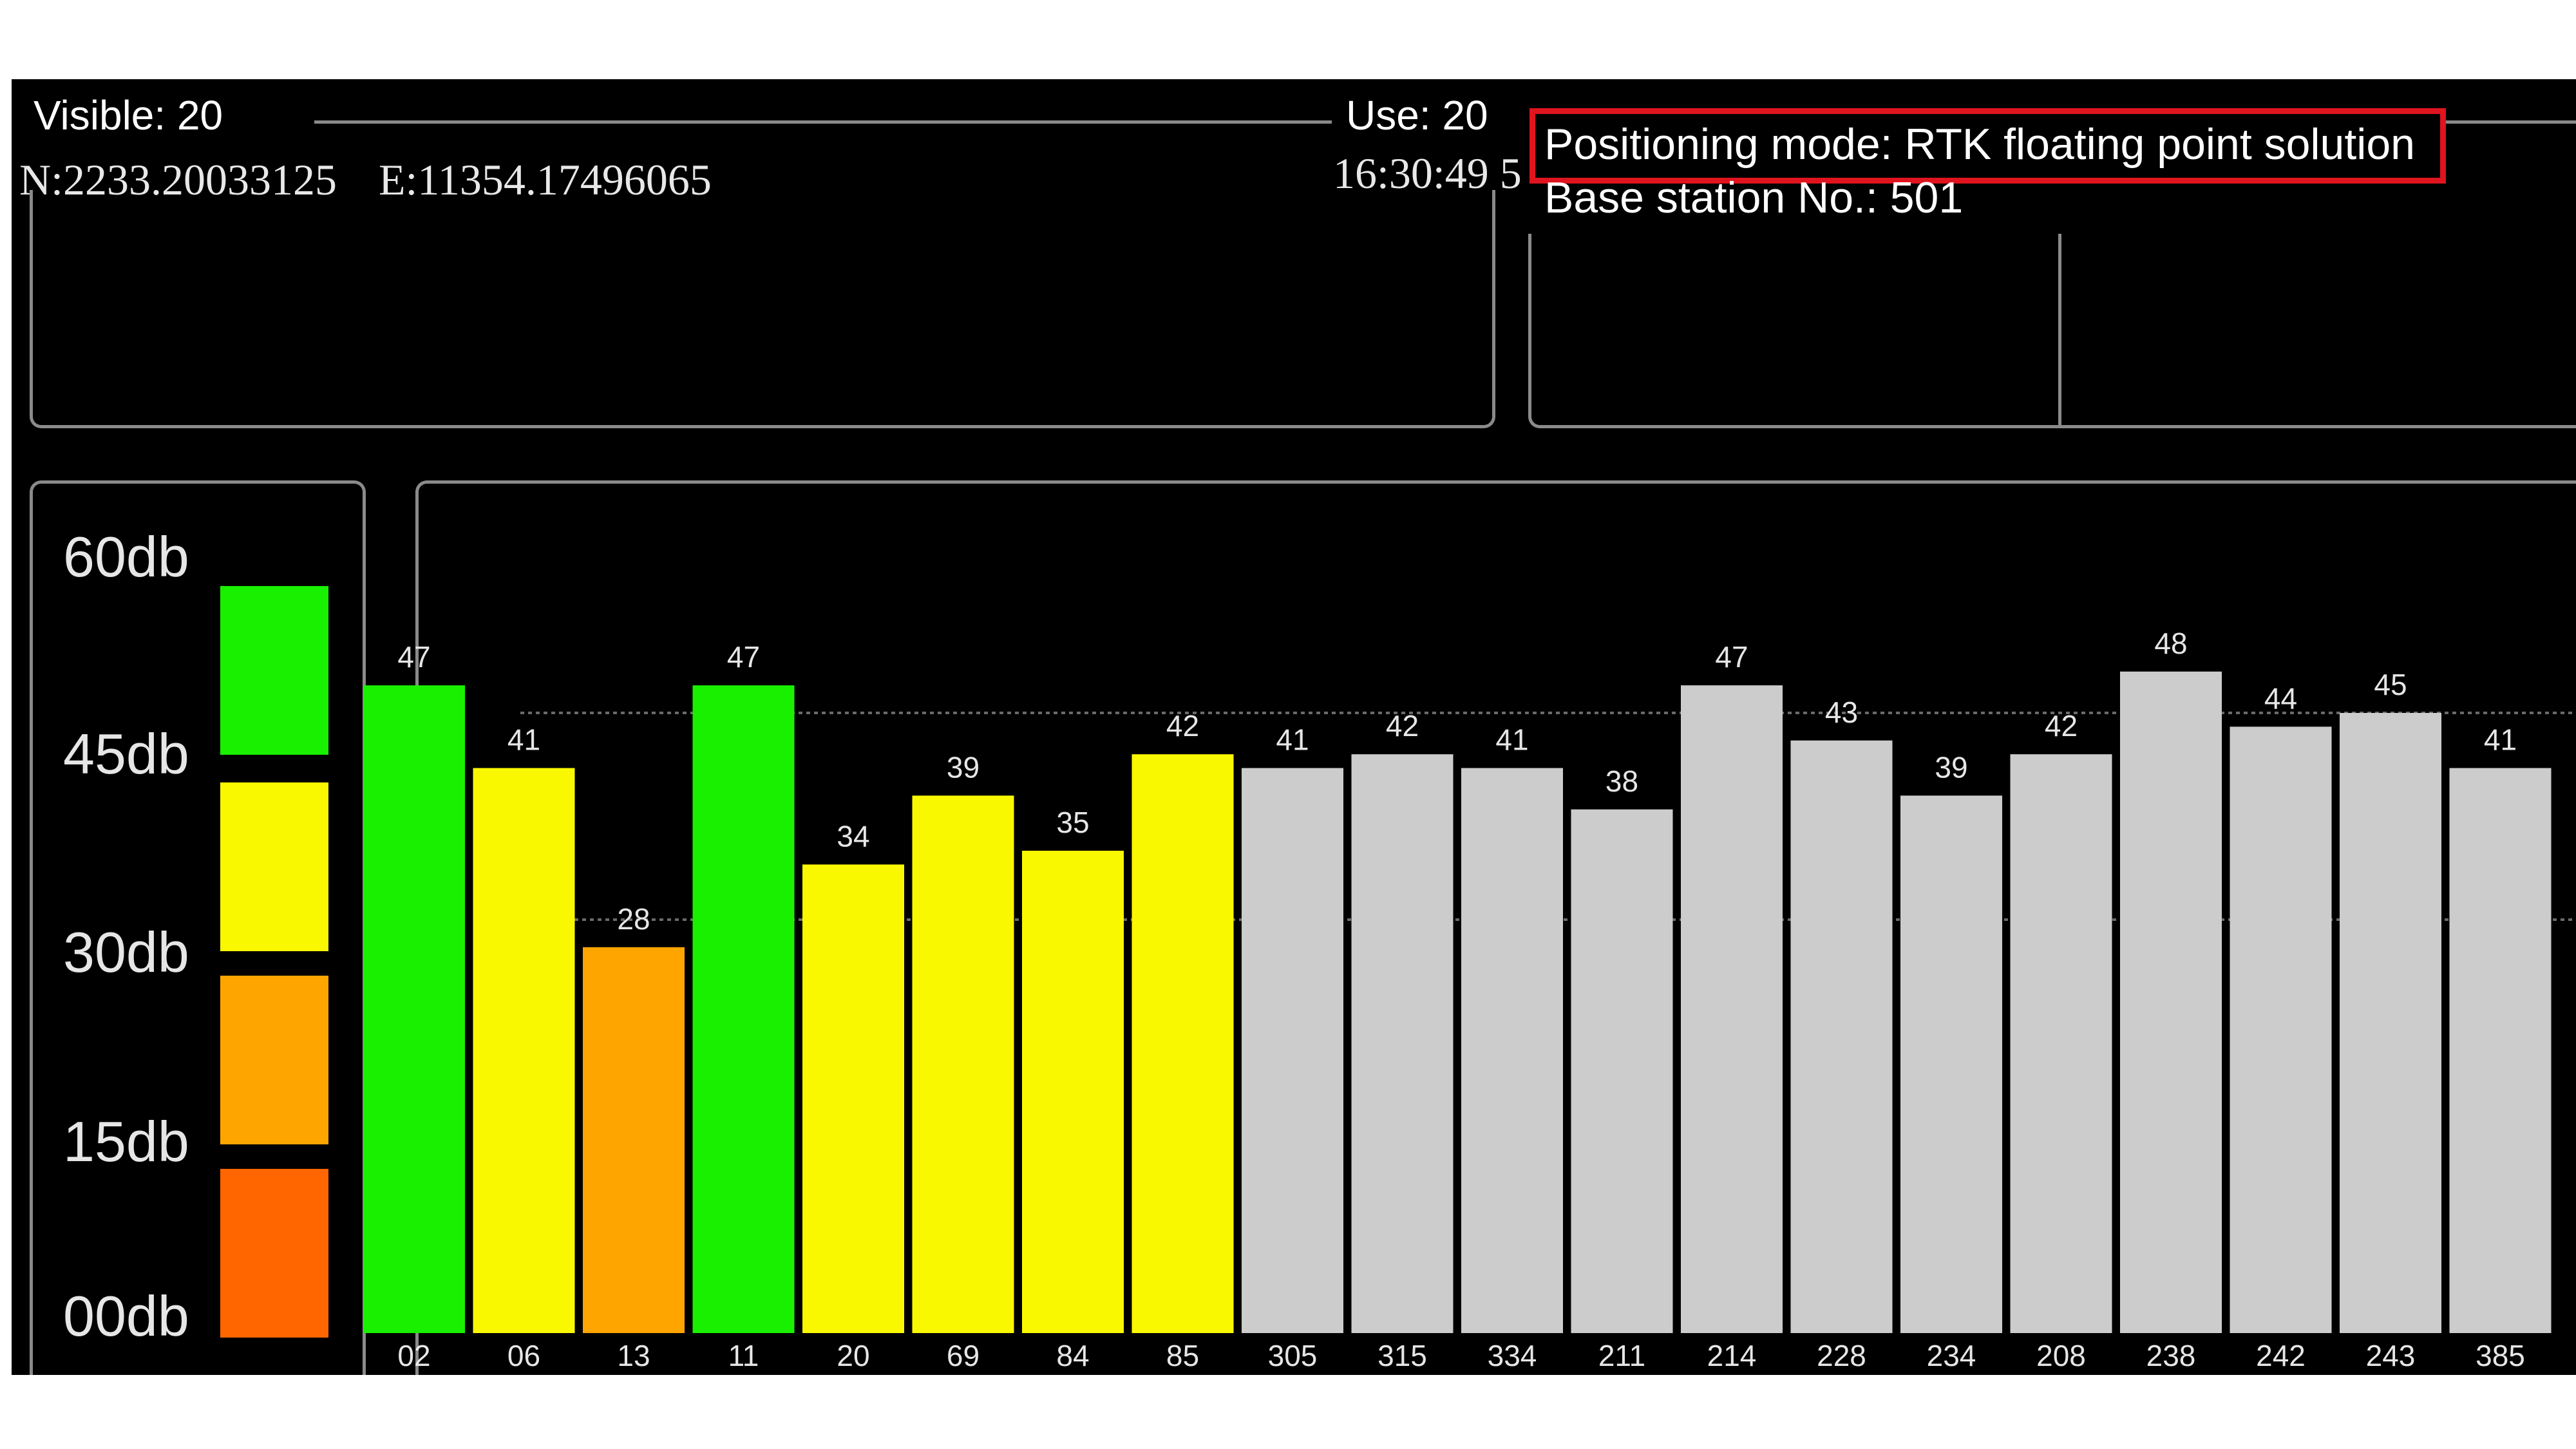  Describe the element at coordinates (523, 1355) in the screenshot. I see `satellite-id-label: 06` at that location.